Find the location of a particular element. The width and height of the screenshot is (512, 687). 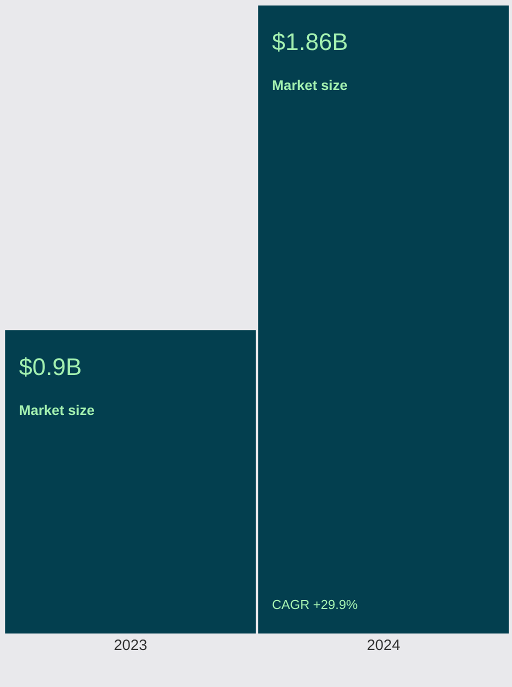

x-tick-label: 2023 is located at coordinates (131, 645).